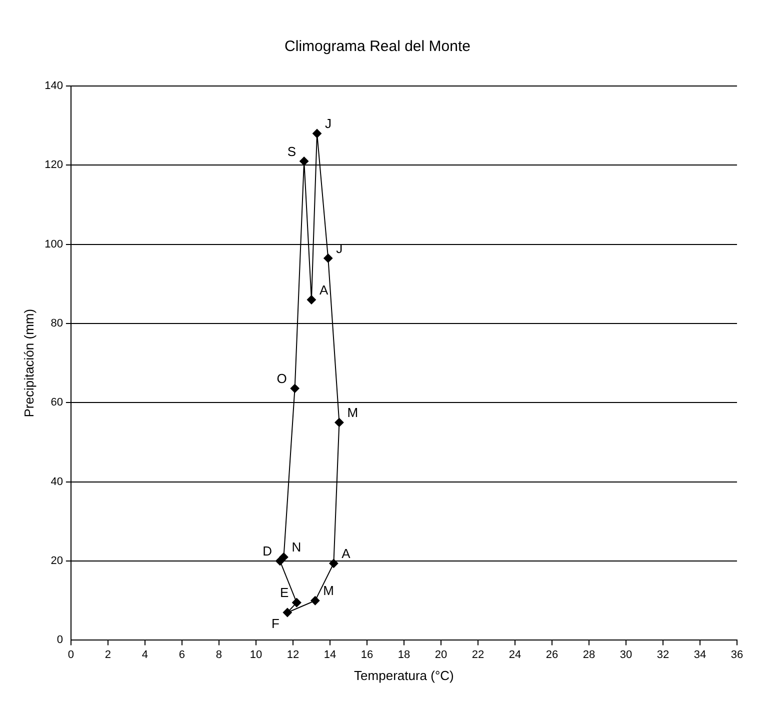 The height and width of the screenshot is (720, 759). What do you see at coordinates (515, 654) in the screenshot?
I see `x-tick-label: 24` at bounding box center [515, 654].